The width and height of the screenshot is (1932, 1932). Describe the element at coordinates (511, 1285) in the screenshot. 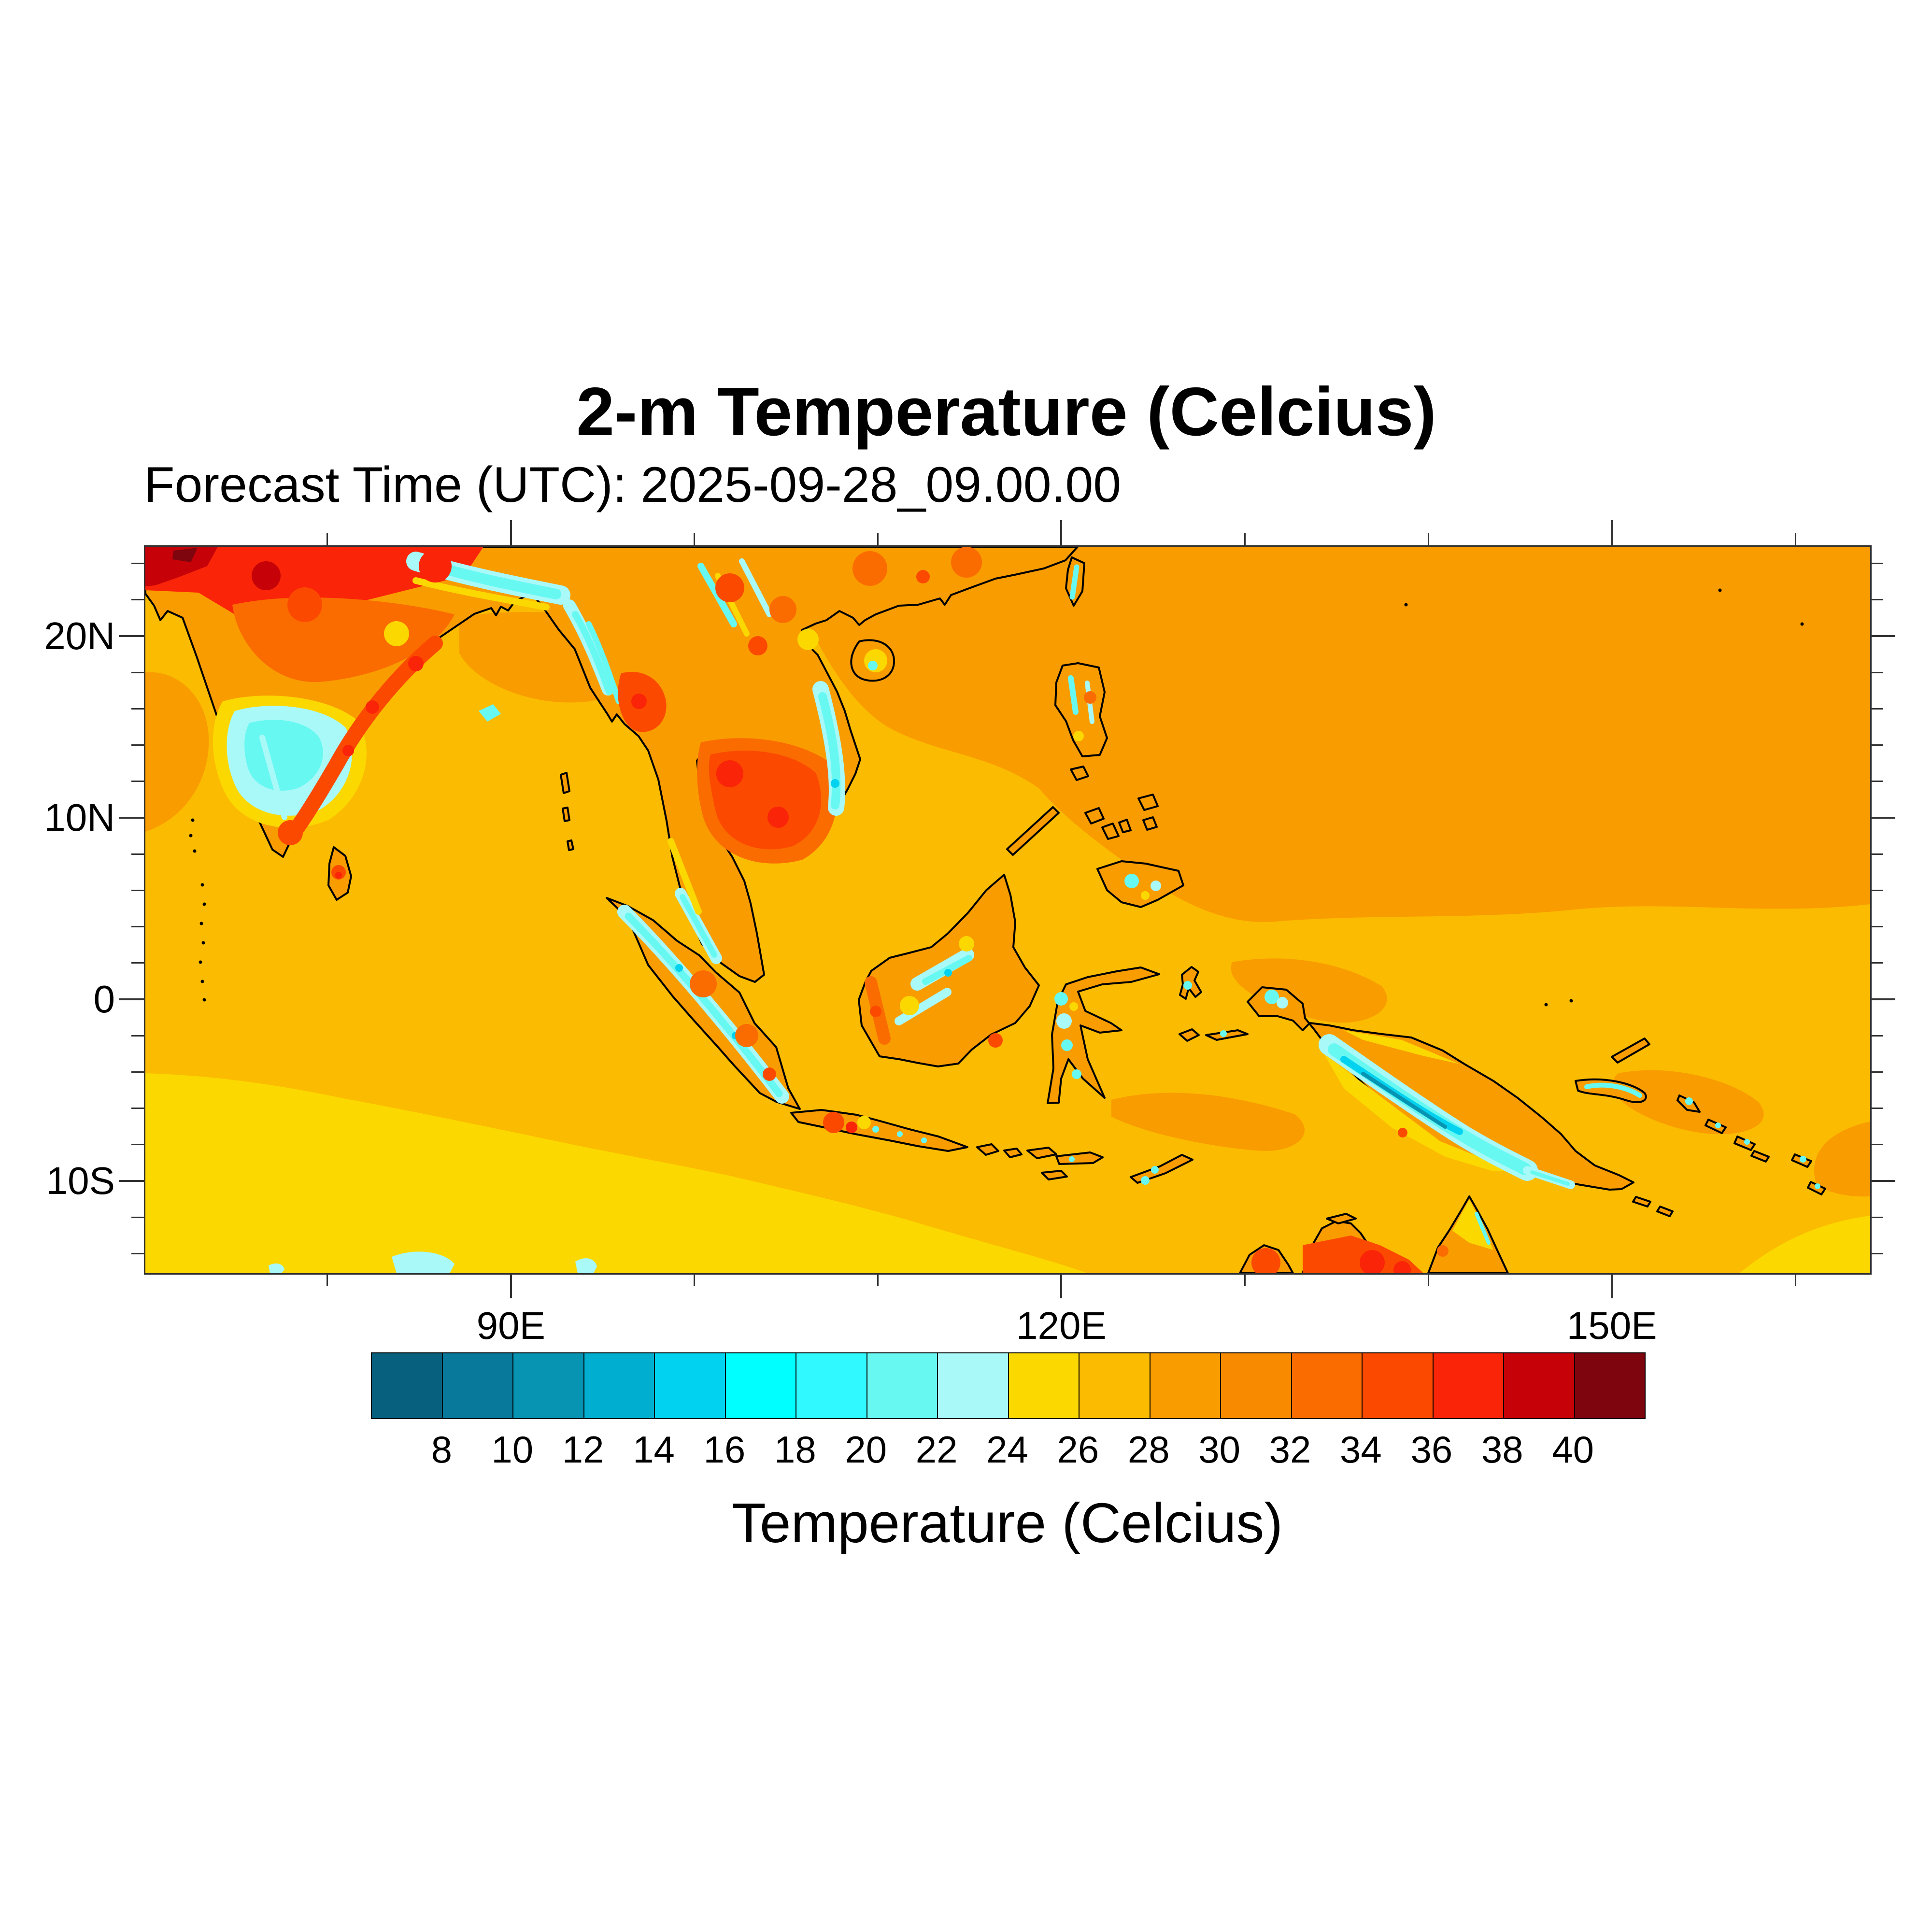

I see `x-major-tick-90E` at that location.